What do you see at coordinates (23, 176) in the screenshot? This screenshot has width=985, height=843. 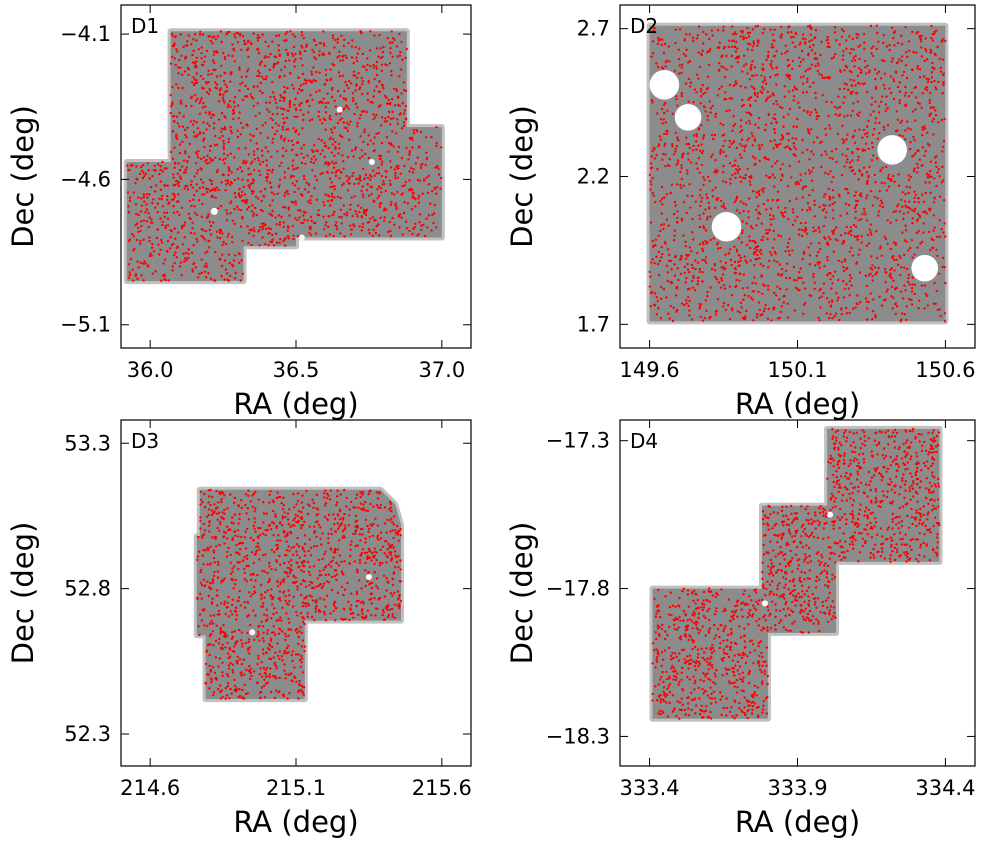 I see `y-axis-label: Dec (deg)` at bounding box center [23, 176].